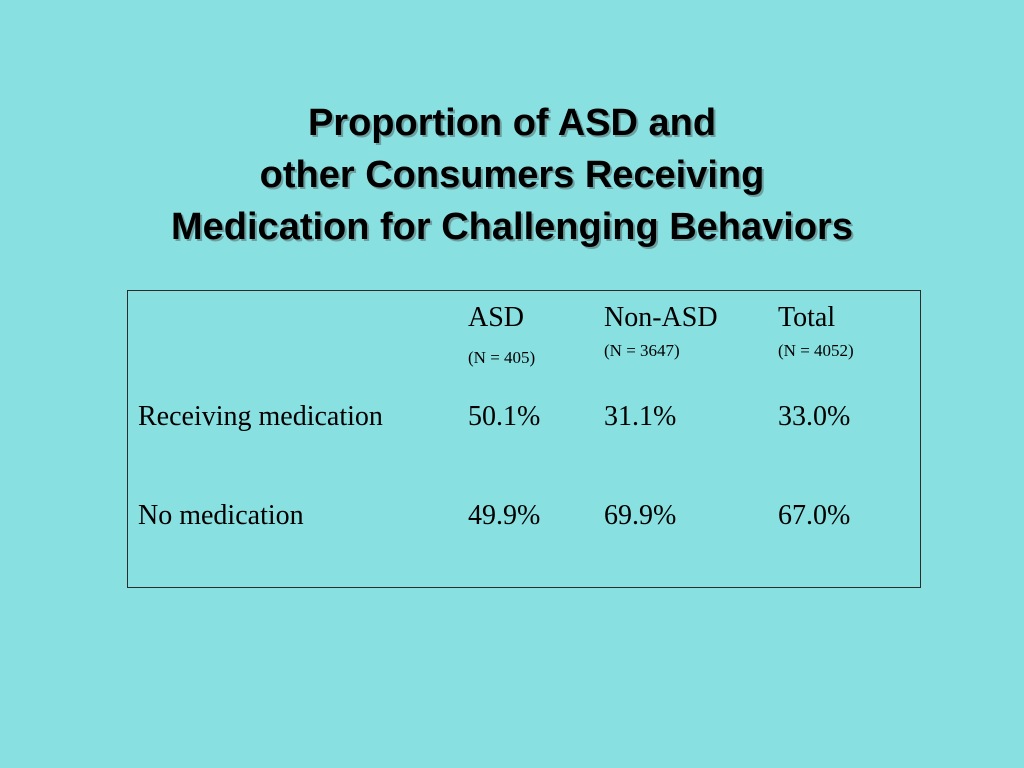  What do you see at coordinates (814, 416) in the screenshot?
I see `cell-receiving-total: 33.0%` at bounding box center [814, 416].